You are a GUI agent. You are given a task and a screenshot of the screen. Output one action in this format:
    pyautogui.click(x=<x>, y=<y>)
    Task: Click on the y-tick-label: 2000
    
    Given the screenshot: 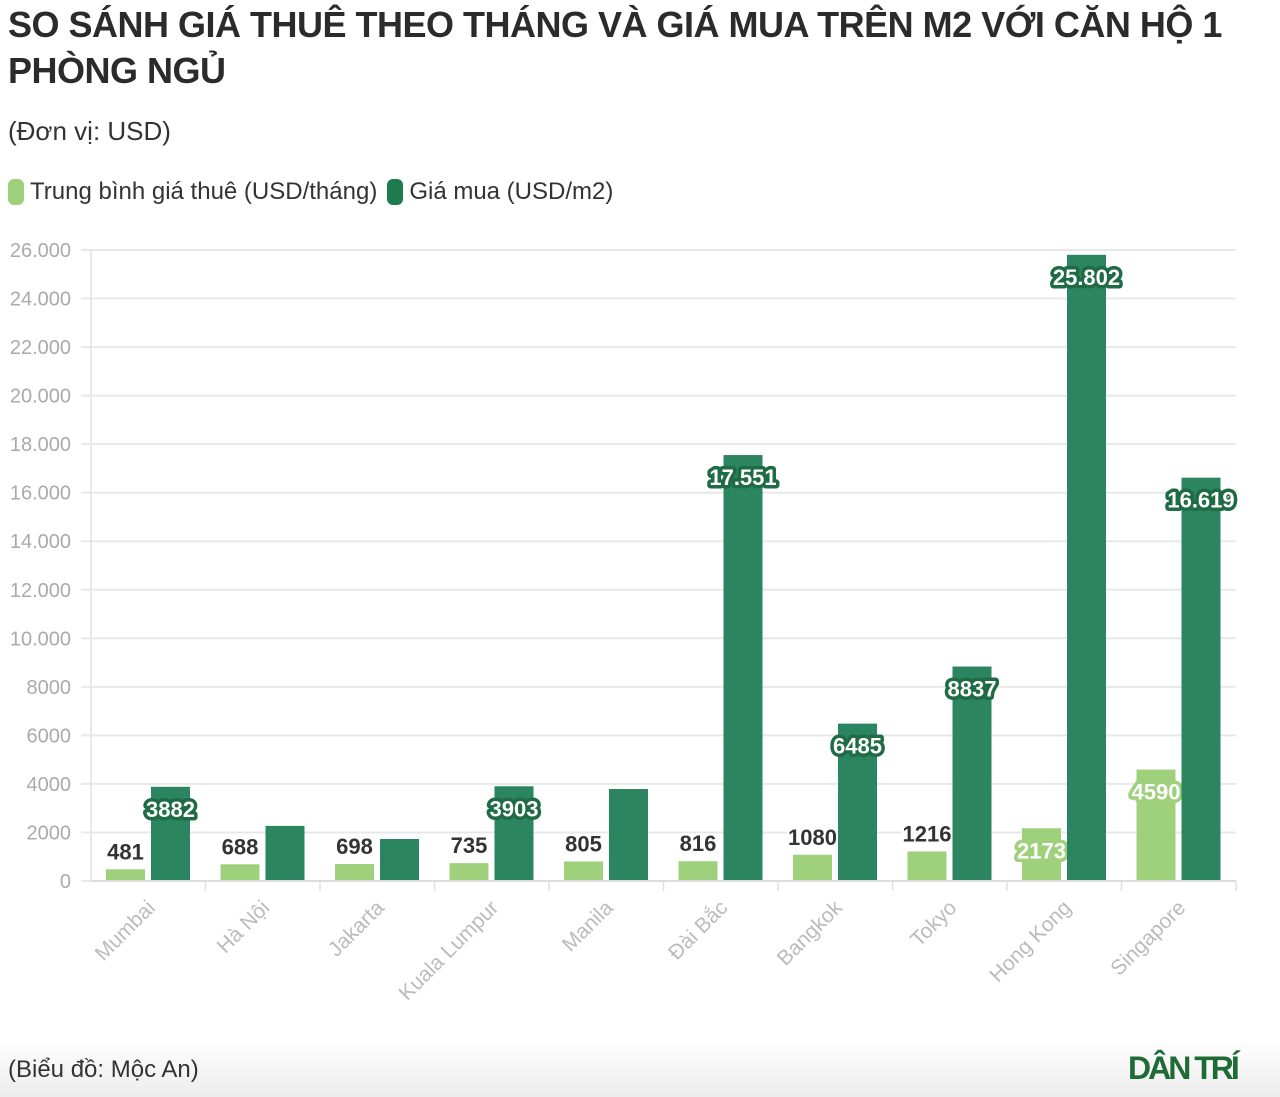 What is the action you would take?
    pyautogui.click(x=49, y=833)
    